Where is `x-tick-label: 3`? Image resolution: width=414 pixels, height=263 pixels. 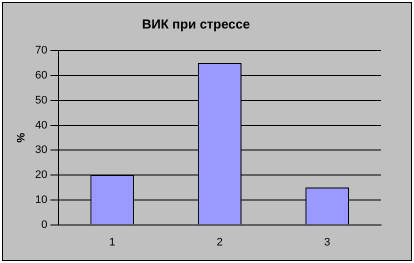 x-tick-label: 3 is located at coordinates (327, 242).